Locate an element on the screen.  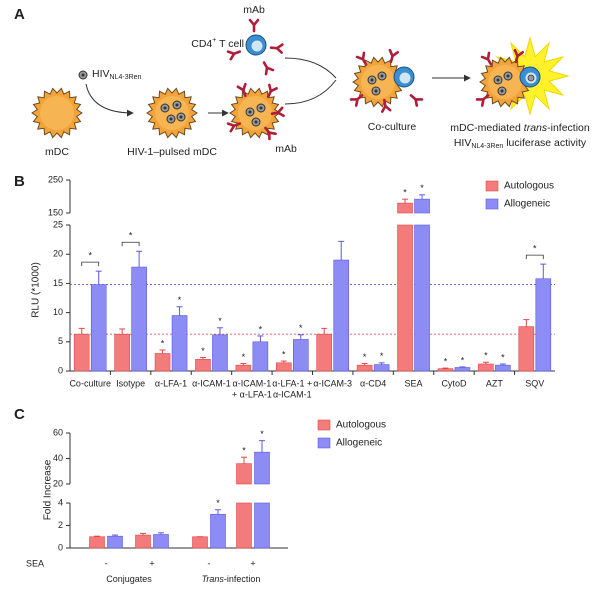
text-part: CD4 is located at coordinates (201, 44).